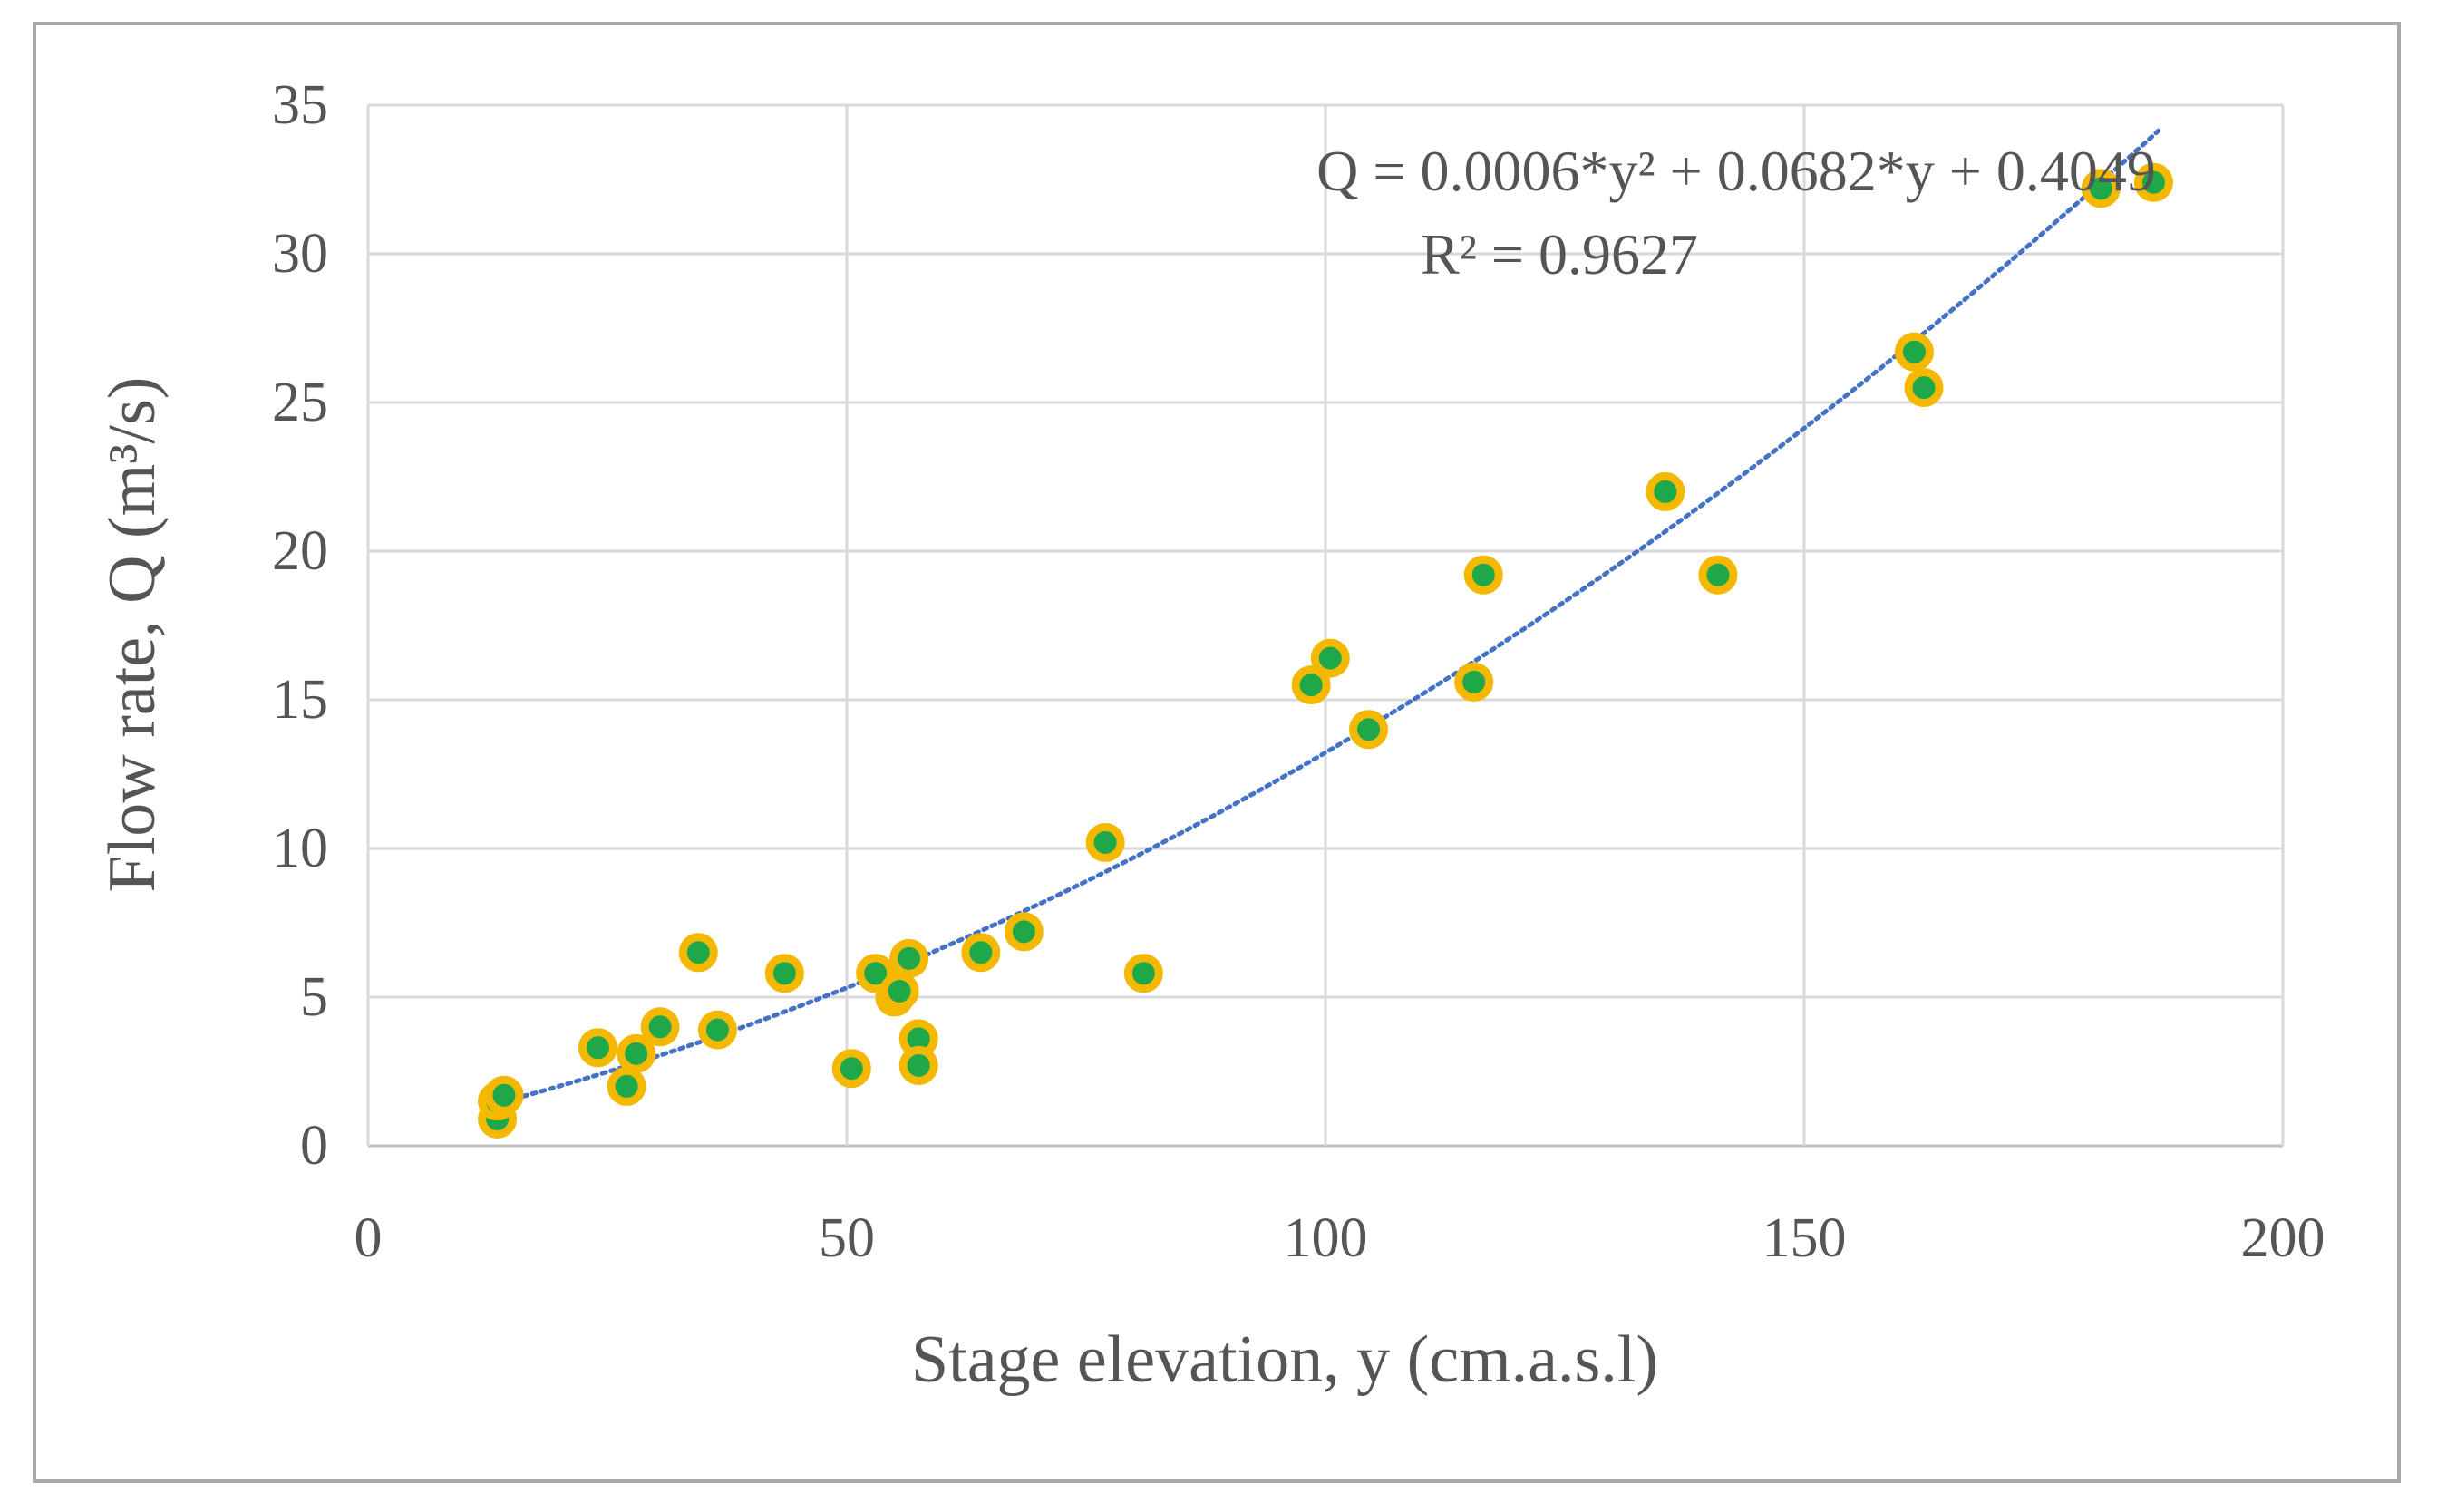 The height and width of the screenshot is (1512, 2437). What do you see at coordinates (314, 1146) in the screenshot?
I see `y-tick-label: 0` at bounding box center [314, 1146].